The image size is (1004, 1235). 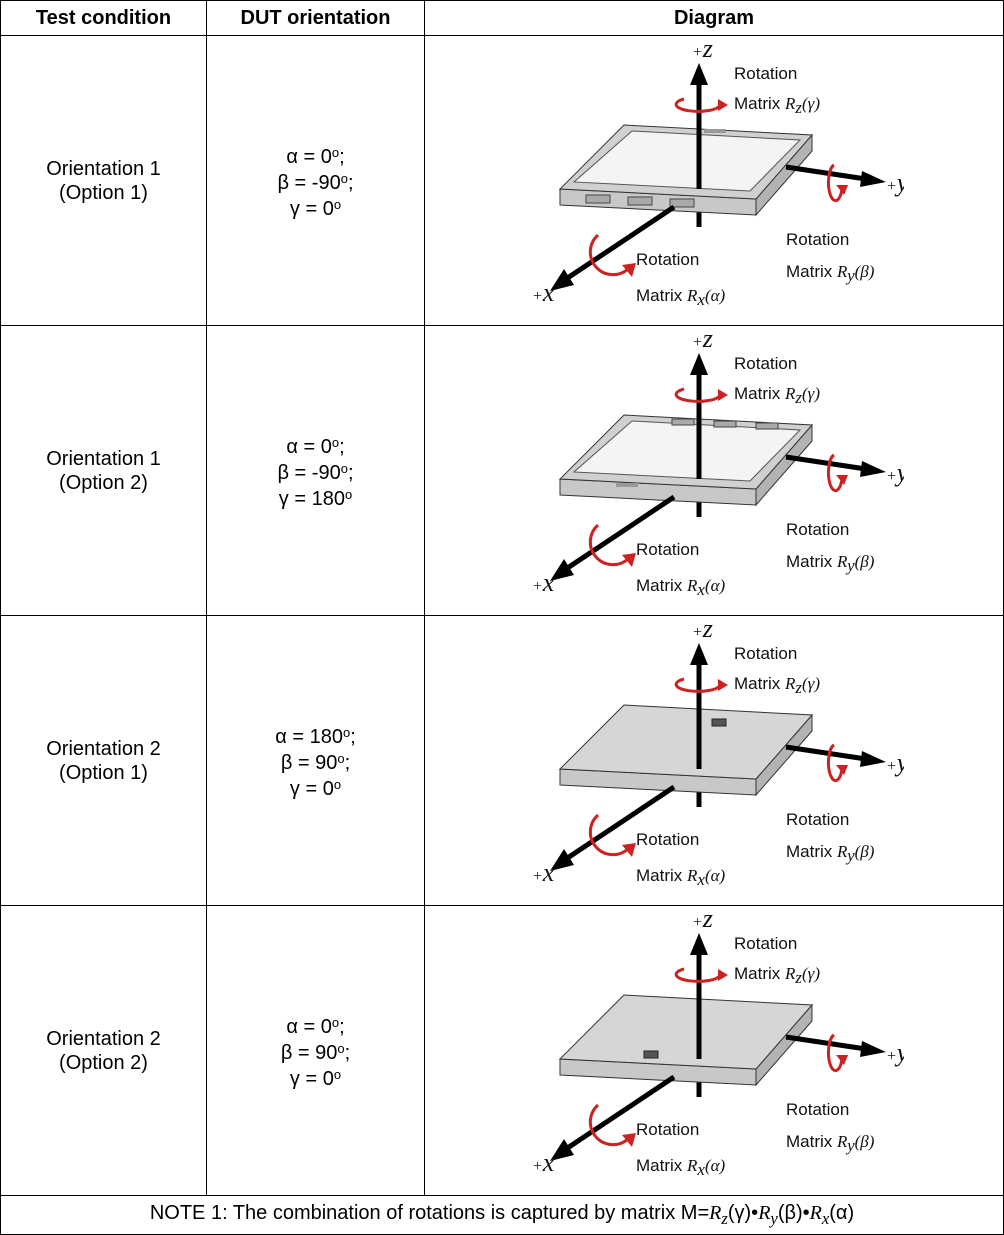 I want to click on device-camera, so click(x=719, y=722).